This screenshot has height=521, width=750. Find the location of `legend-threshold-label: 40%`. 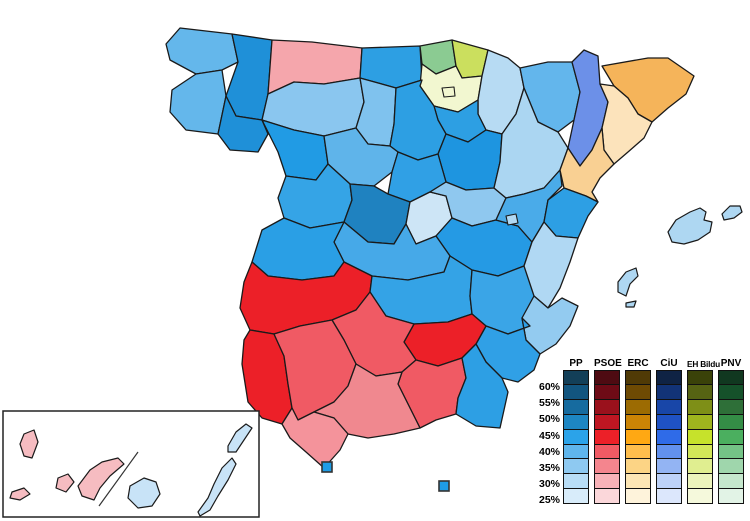

legend-threshold-label: 40% is located at coordinates (549, 451).